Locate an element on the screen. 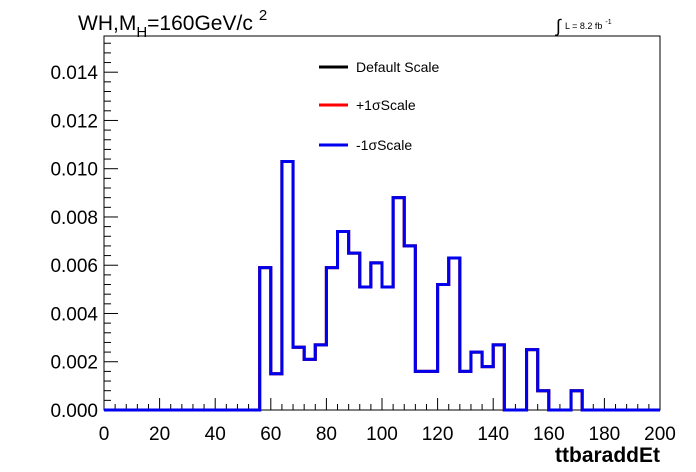 The image size is (696, 472). title-superscript: 2 is located at coordinates (263, 15).